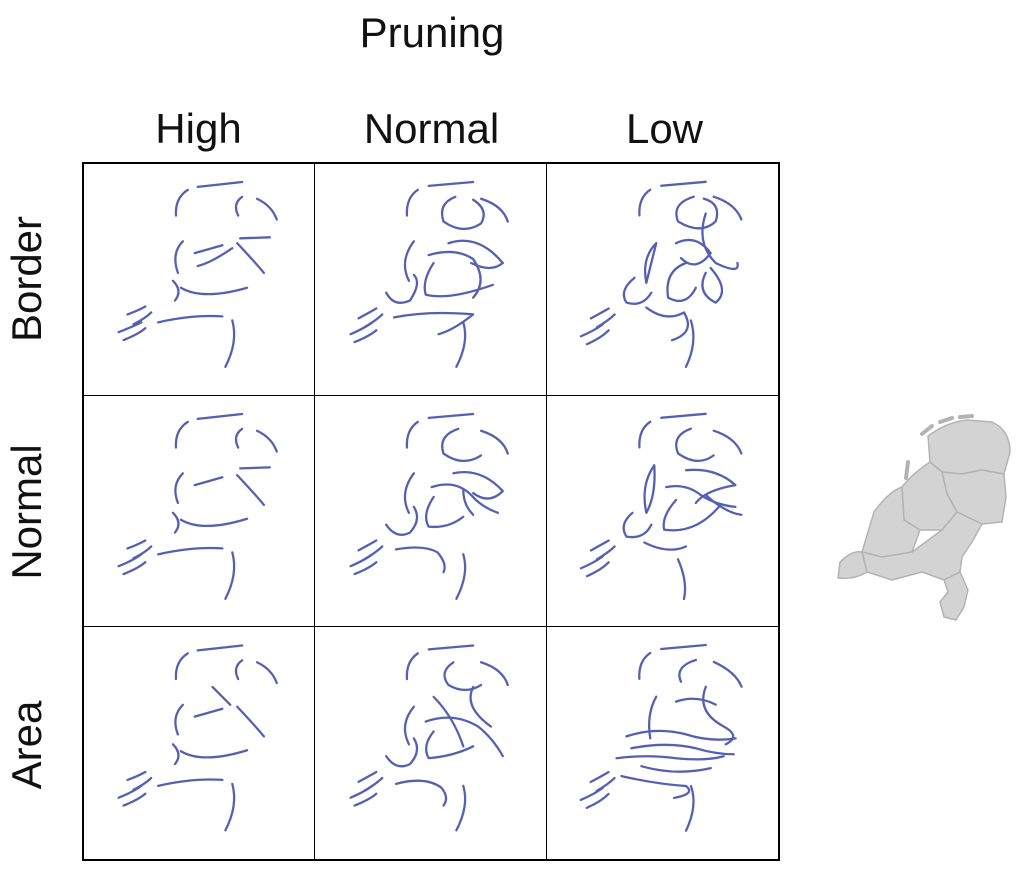 This screenshot has width=1029, height=871. Describe the element at coordinates (907, 470) in the screenshot. I see `map-inlet` at that location.